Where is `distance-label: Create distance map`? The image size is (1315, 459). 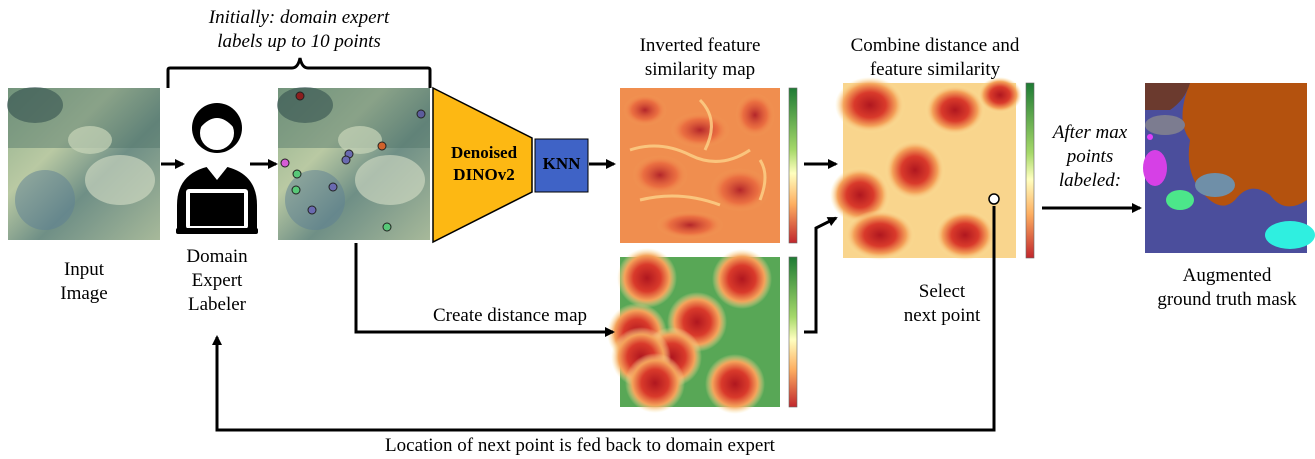 distance-label: Create distance map is located at coordinates (510, 315).